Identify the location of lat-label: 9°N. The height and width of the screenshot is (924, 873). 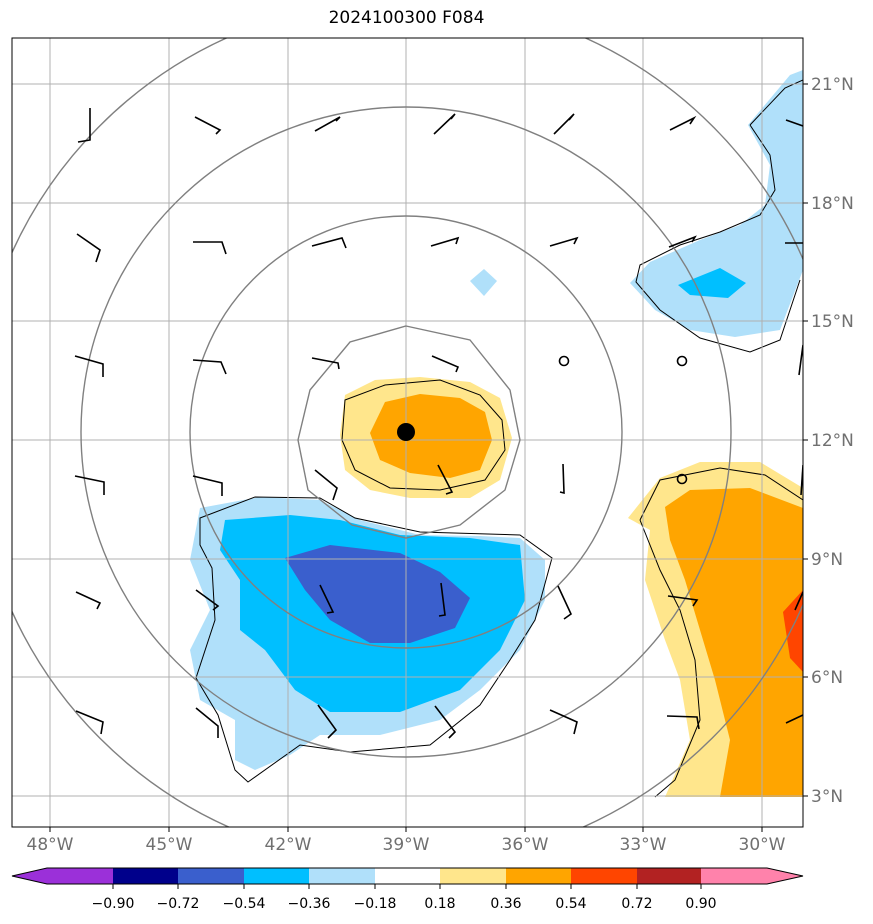
(827, 560).